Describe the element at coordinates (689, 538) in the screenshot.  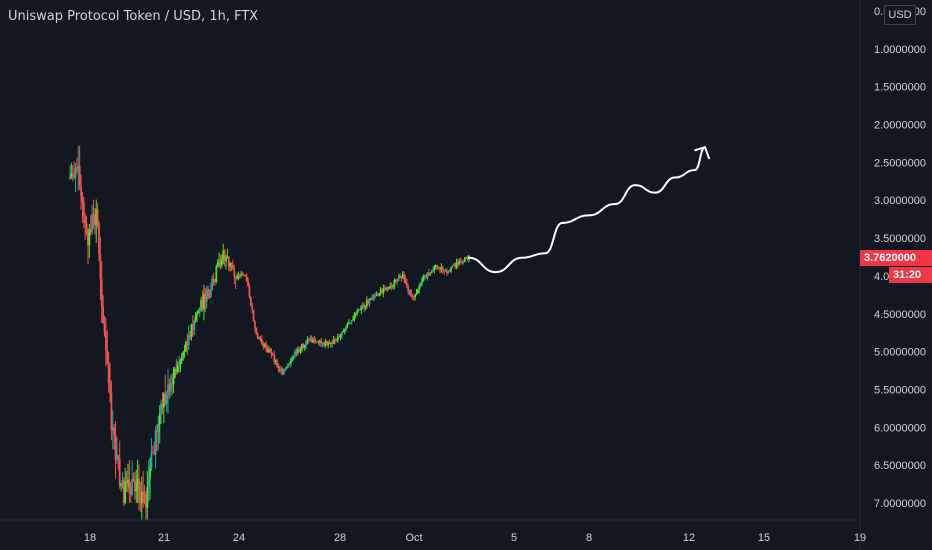
I see `x-tick-label: 12` at that location.